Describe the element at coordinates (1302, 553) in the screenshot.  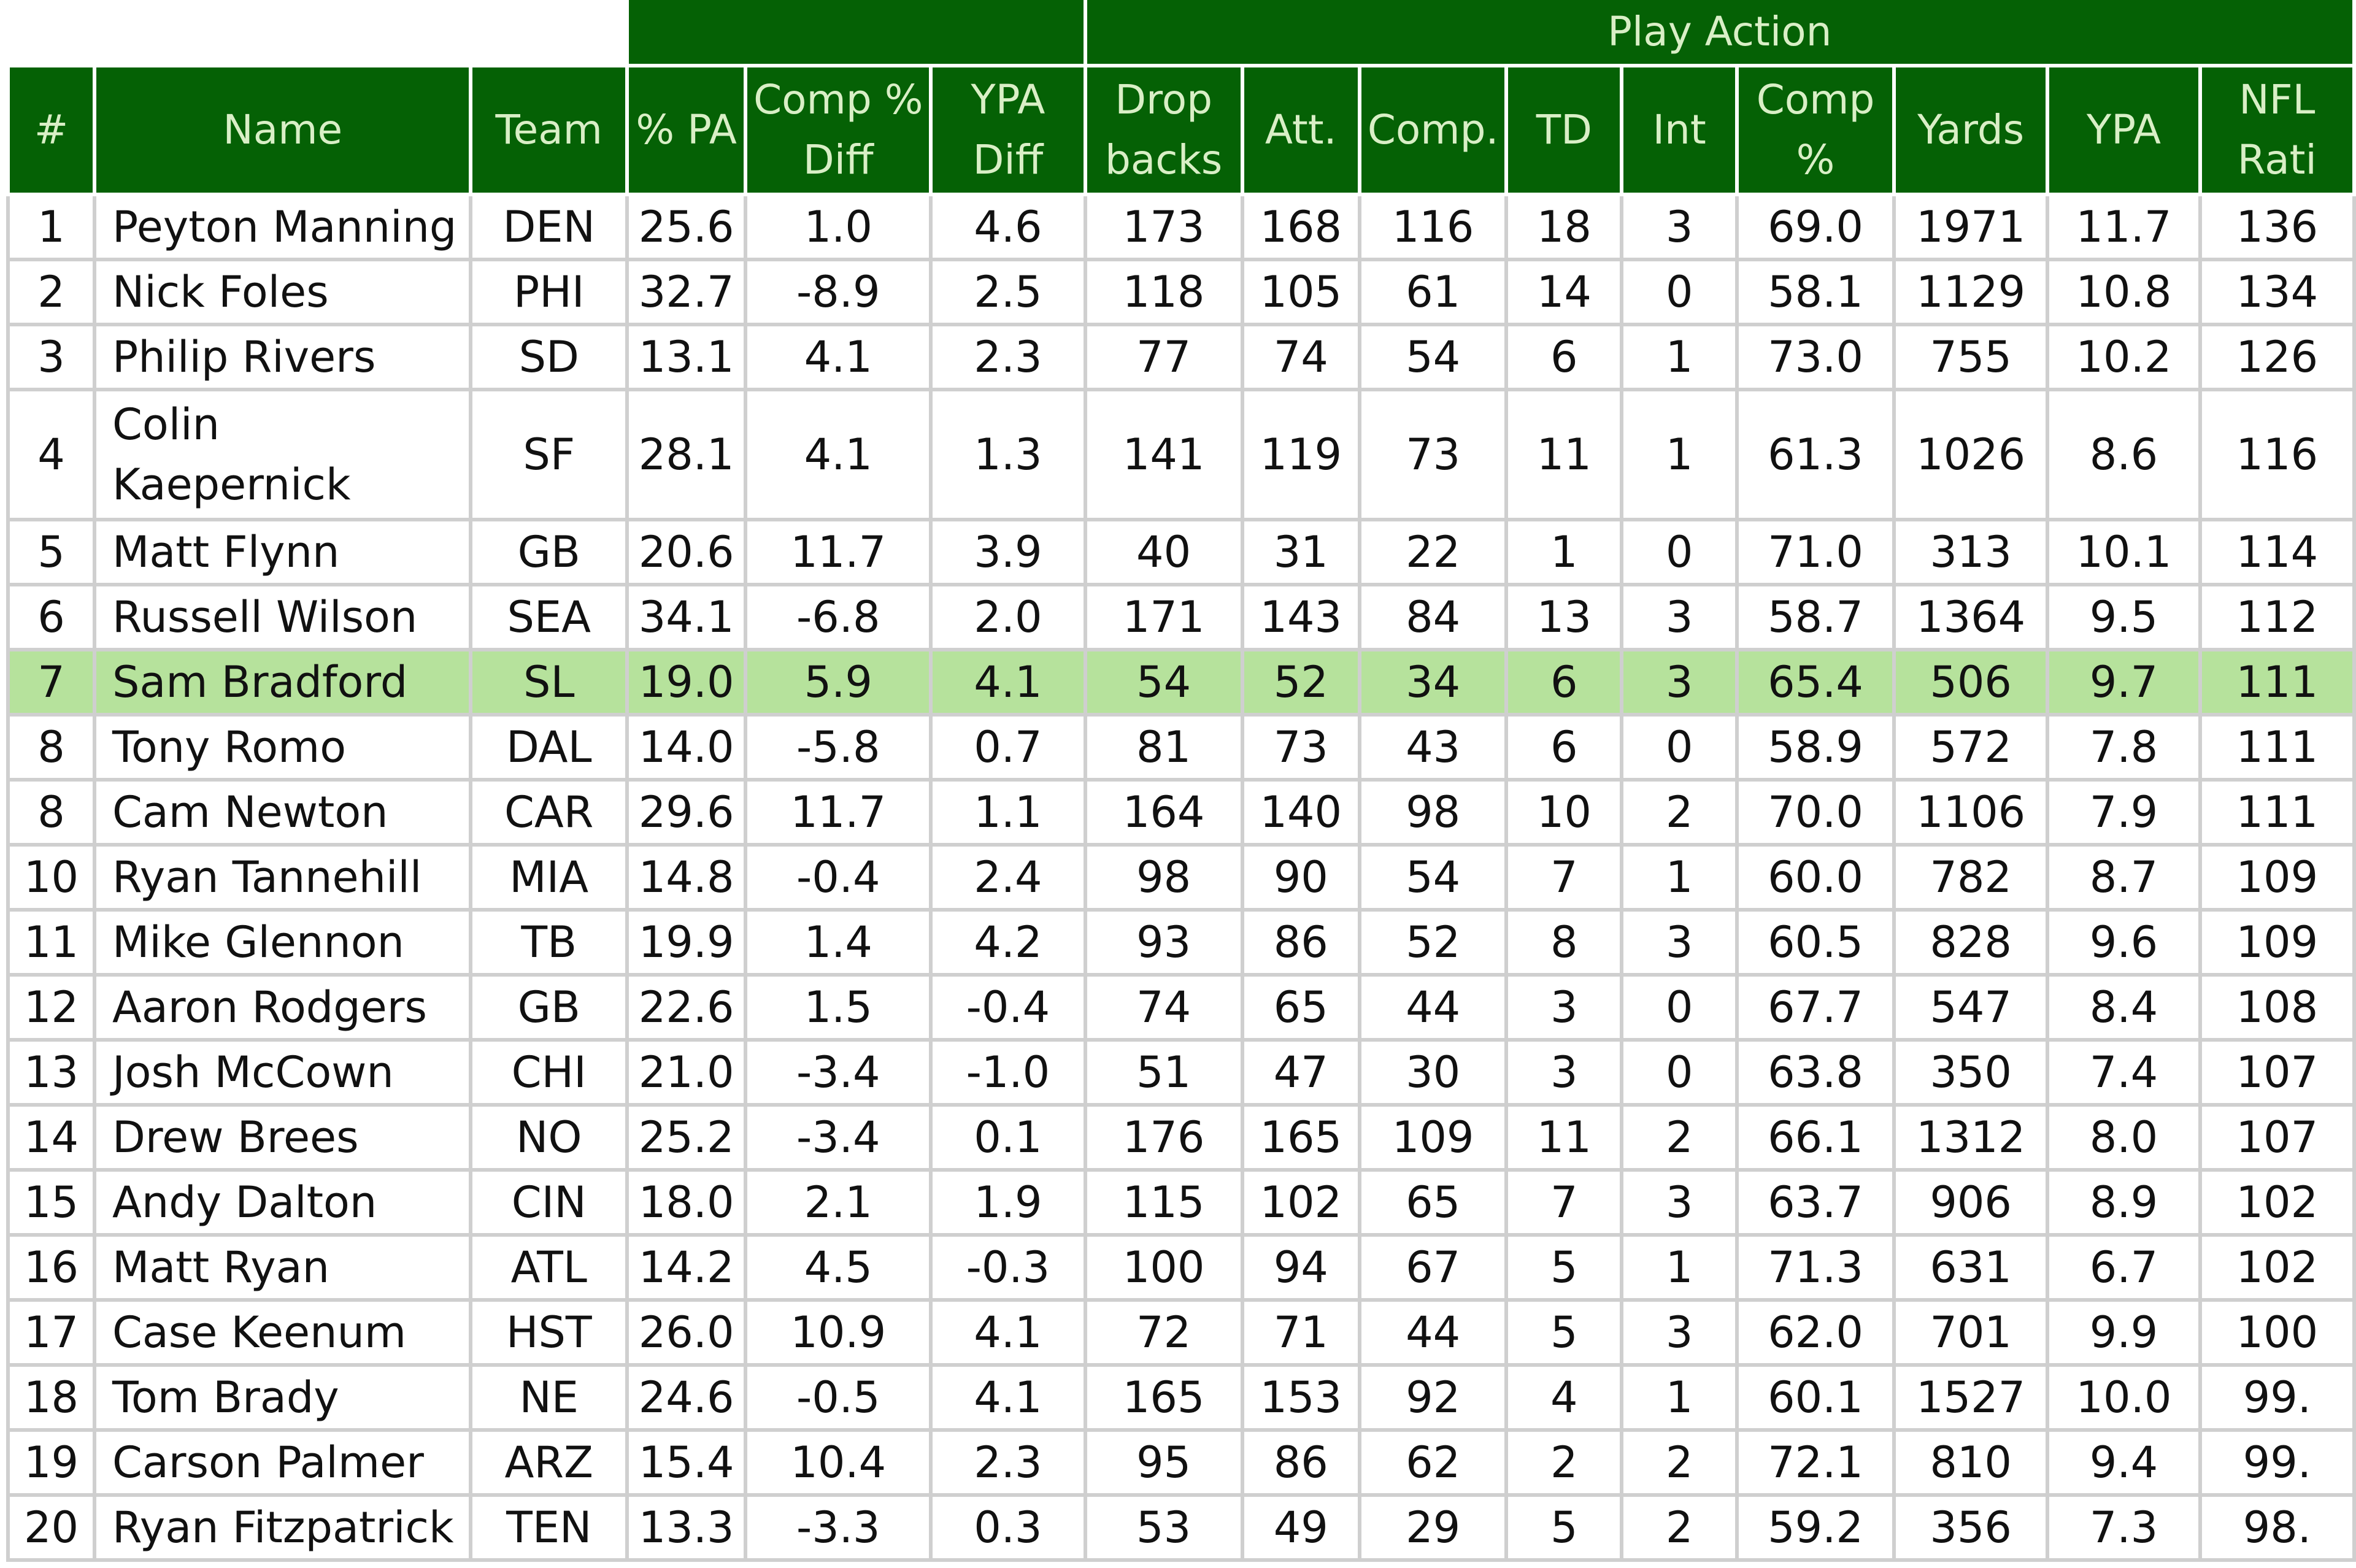
I see `cell-att: 31` at that location.